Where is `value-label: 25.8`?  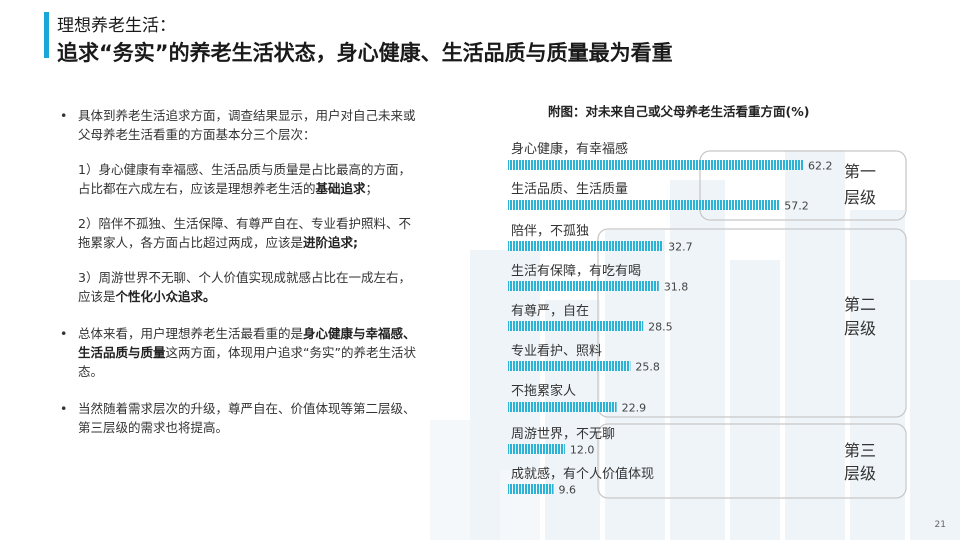
value-label: 25.8 is located at coordinates (647, 367).